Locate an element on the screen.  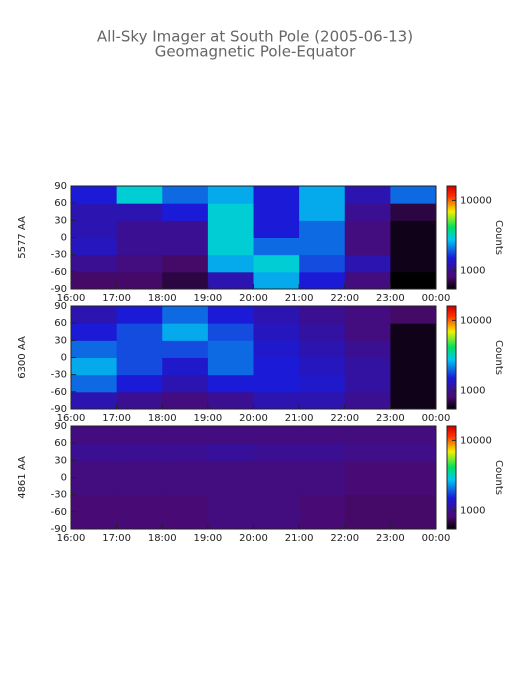
colorbar is located at coordinates (451, 357).